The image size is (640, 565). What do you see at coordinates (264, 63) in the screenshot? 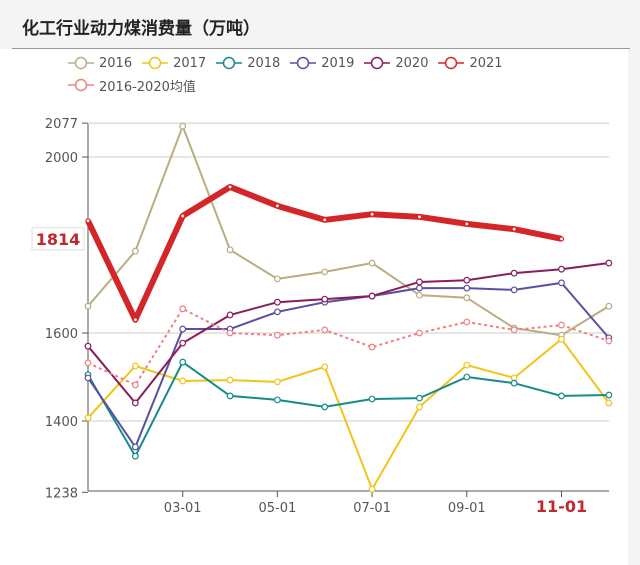
I see `legend-label: 2018` at bounding box center [264, 63].